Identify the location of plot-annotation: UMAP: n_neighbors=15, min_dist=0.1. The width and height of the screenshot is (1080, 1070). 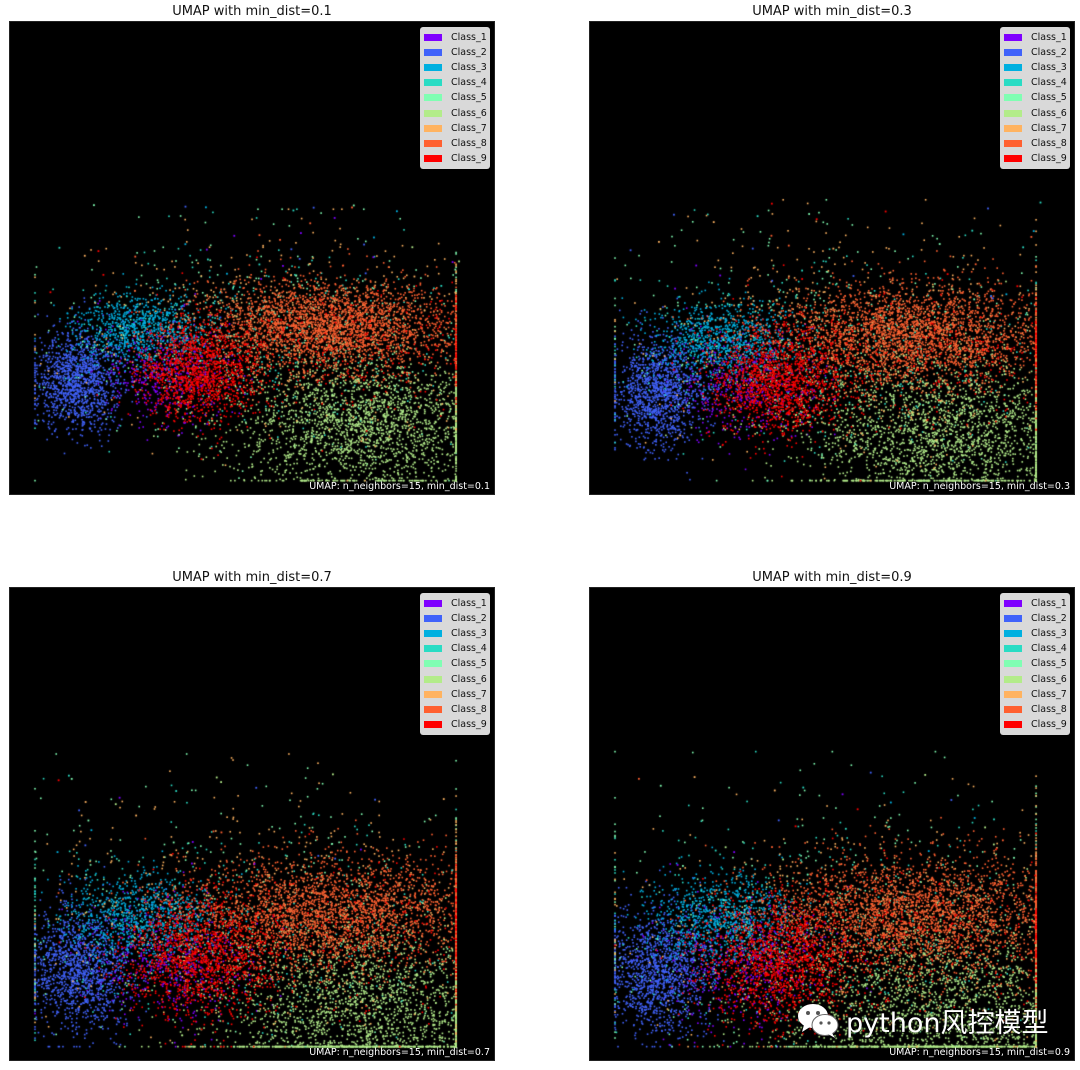
(399, 486).